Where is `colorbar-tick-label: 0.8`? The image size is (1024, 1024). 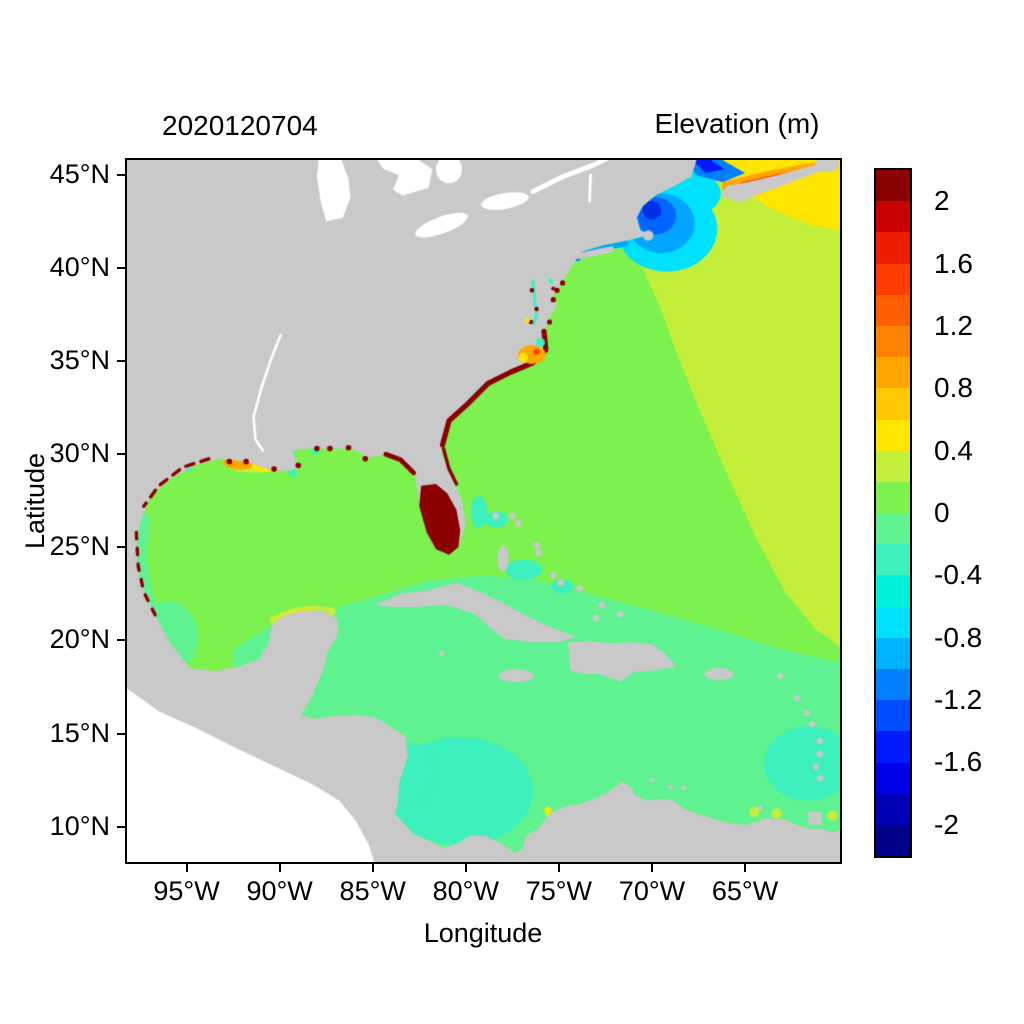
colorbar-tick-label: 0.8 is located at coordinates (953, 388).